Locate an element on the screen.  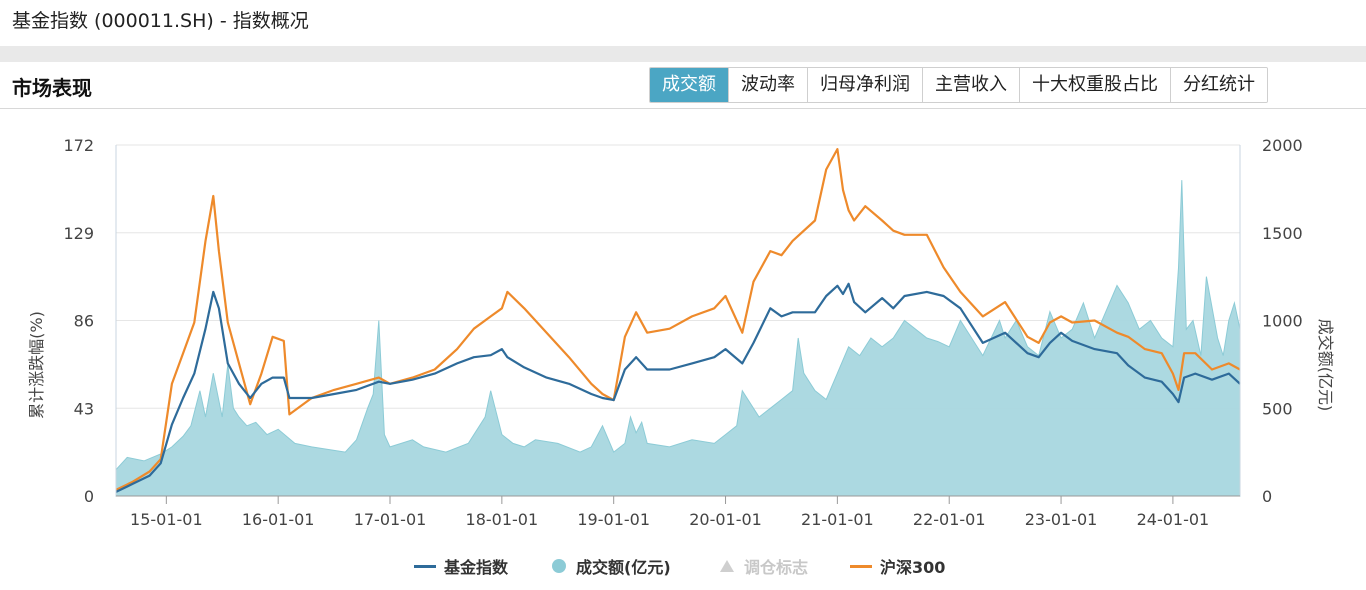
x-tick-label: 20-01-01 is located at coordinates (725, 519).